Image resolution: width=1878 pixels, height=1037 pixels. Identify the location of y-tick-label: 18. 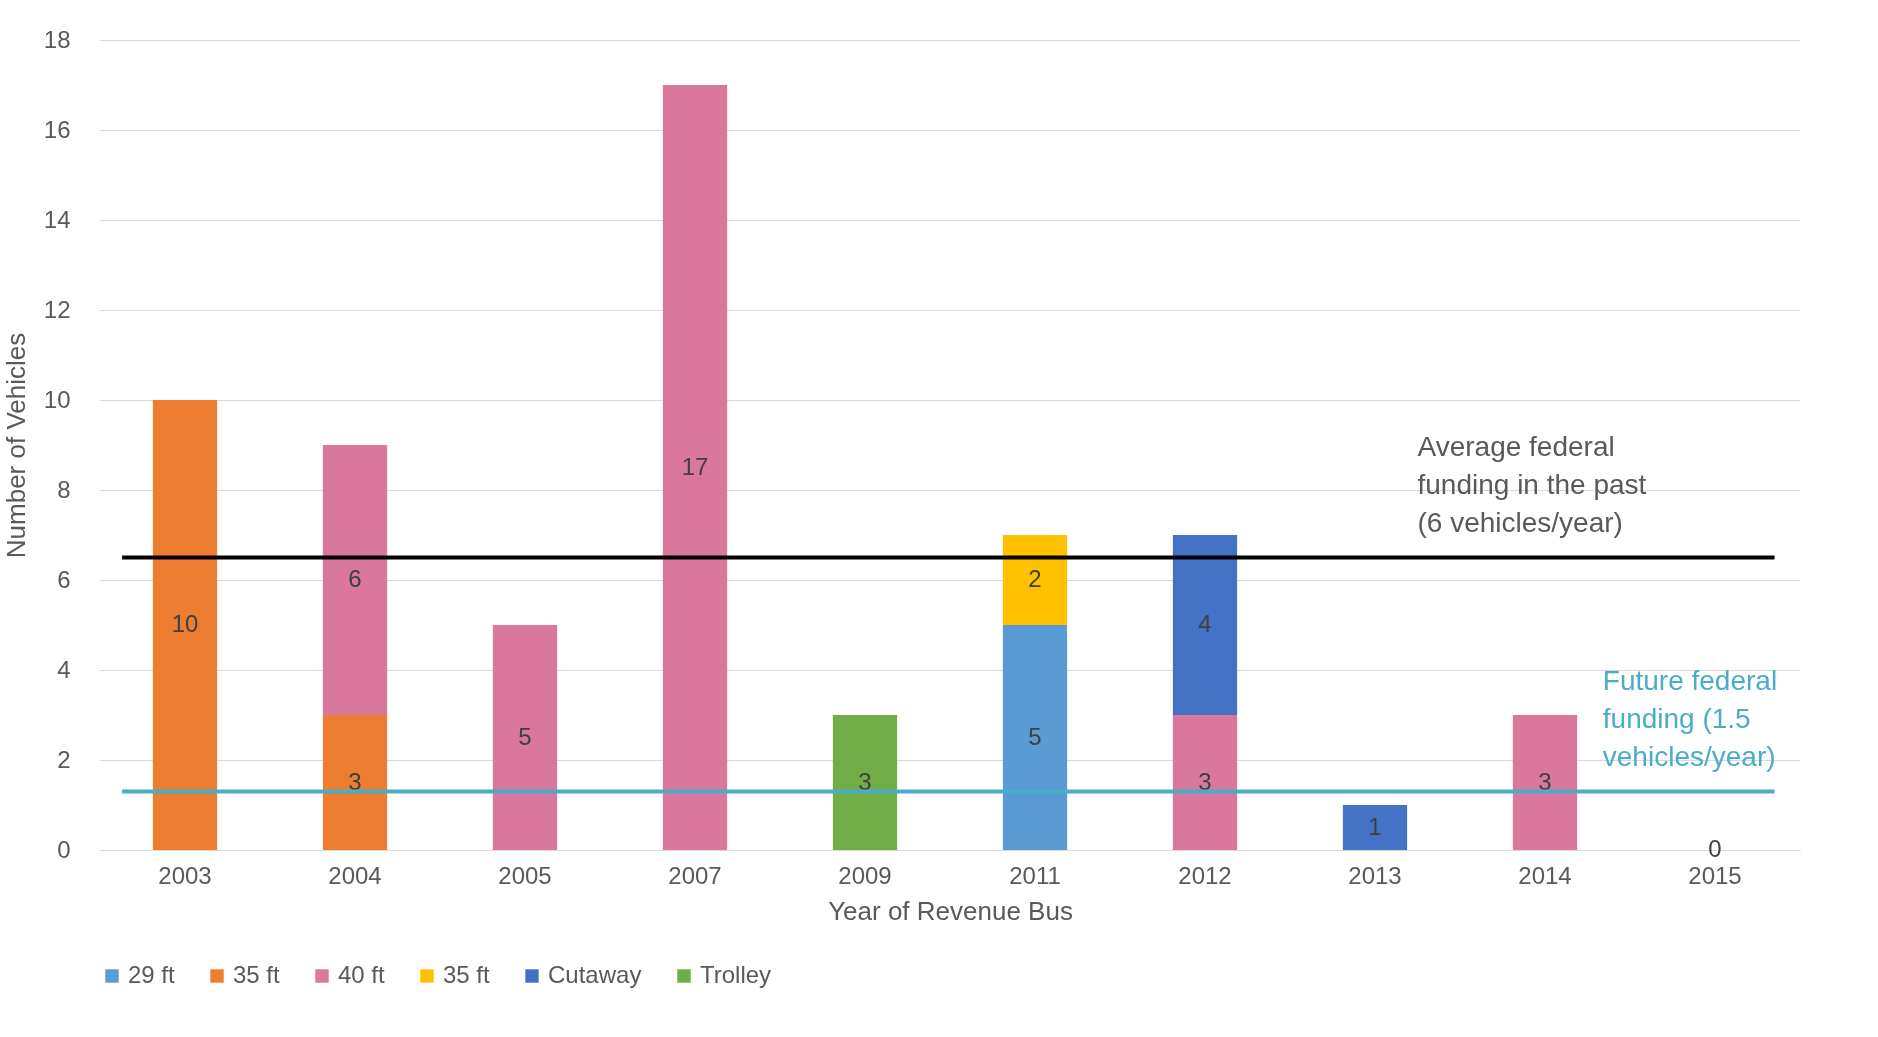
(57, 39).